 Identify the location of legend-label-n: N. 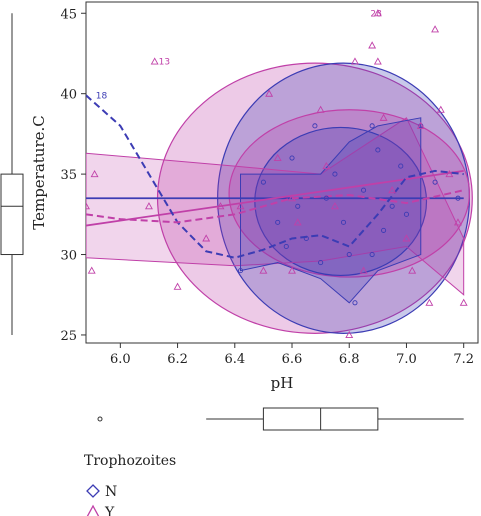
(111, 492).